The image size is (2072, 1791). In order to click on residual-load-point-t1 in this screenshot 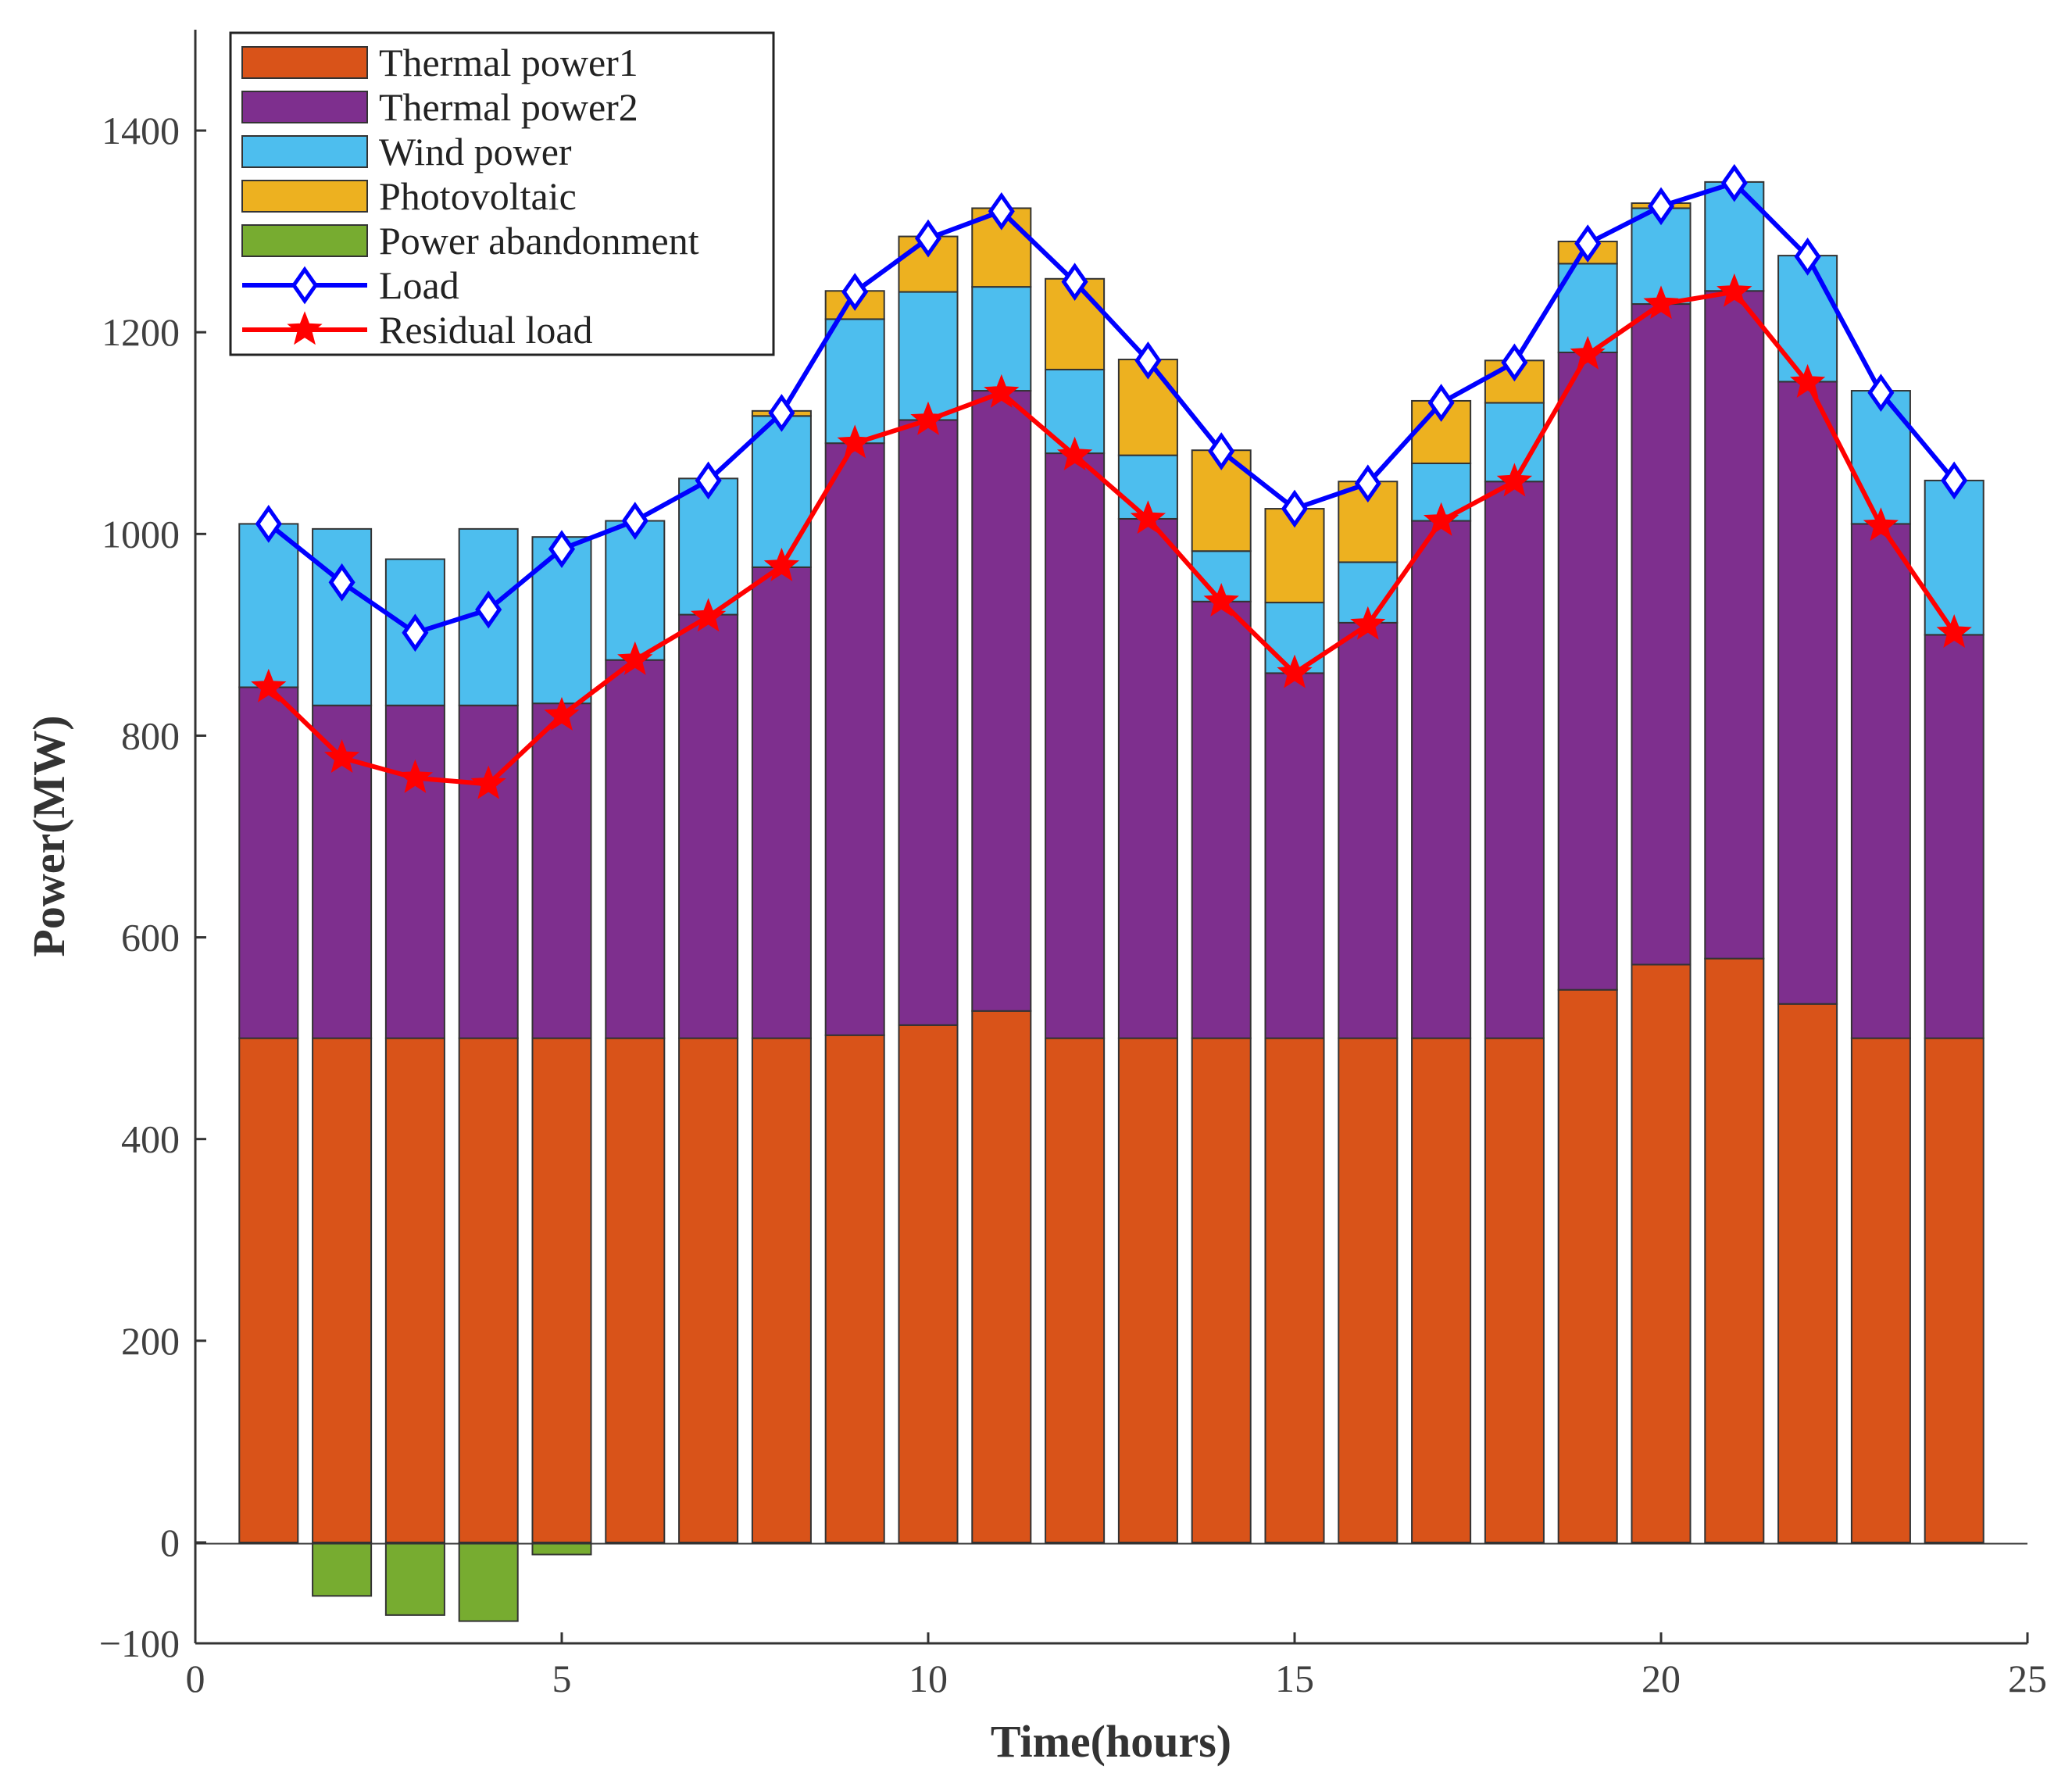, I will do `click(269, 685)`.